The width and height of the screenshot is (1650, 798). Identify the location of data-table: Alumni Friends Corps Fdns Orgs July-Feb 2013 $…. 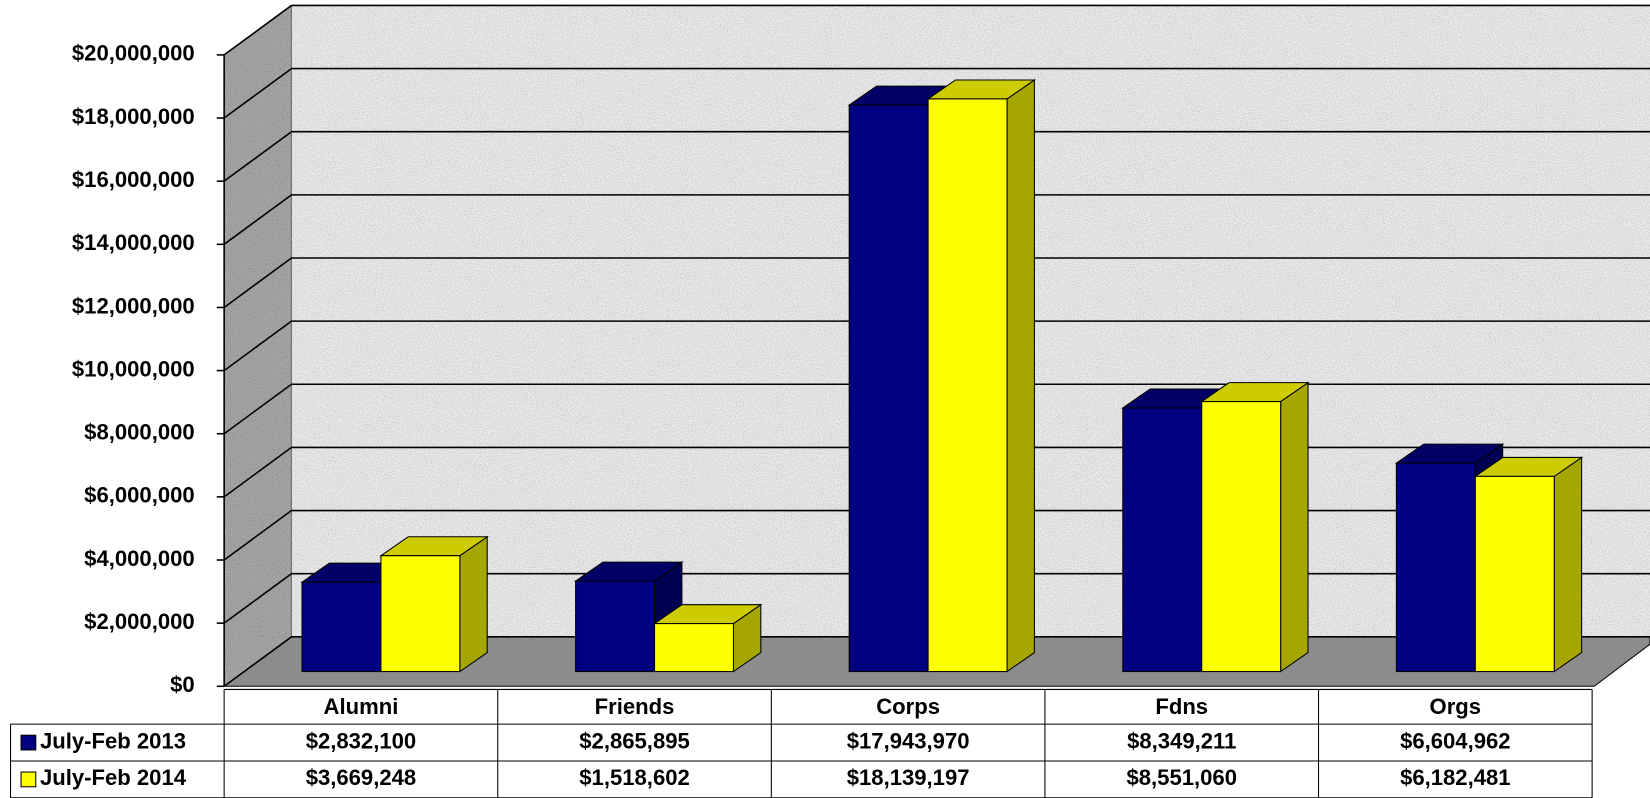
(801, 743).